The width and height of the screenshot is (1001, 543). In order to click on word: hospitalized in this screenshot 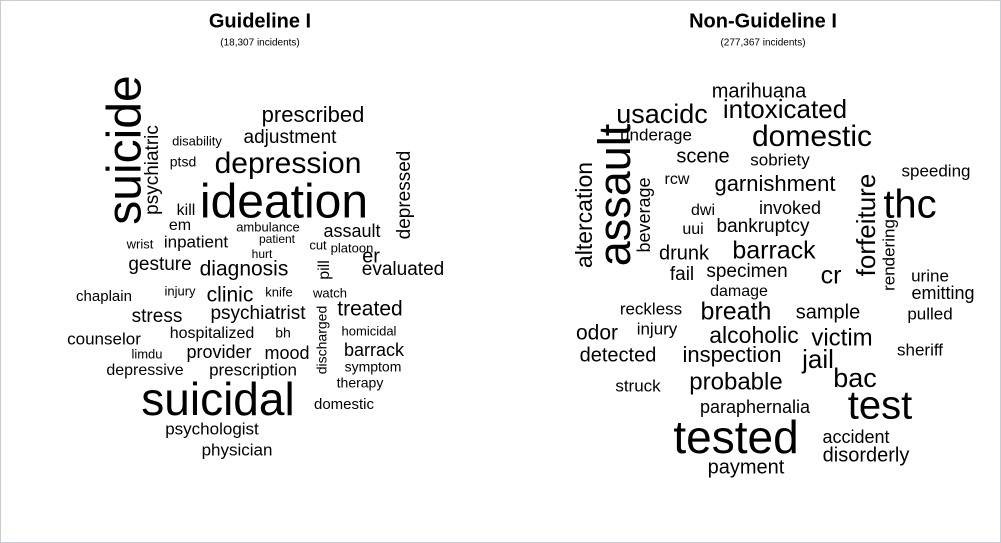, I will do `click(212, 333)`.